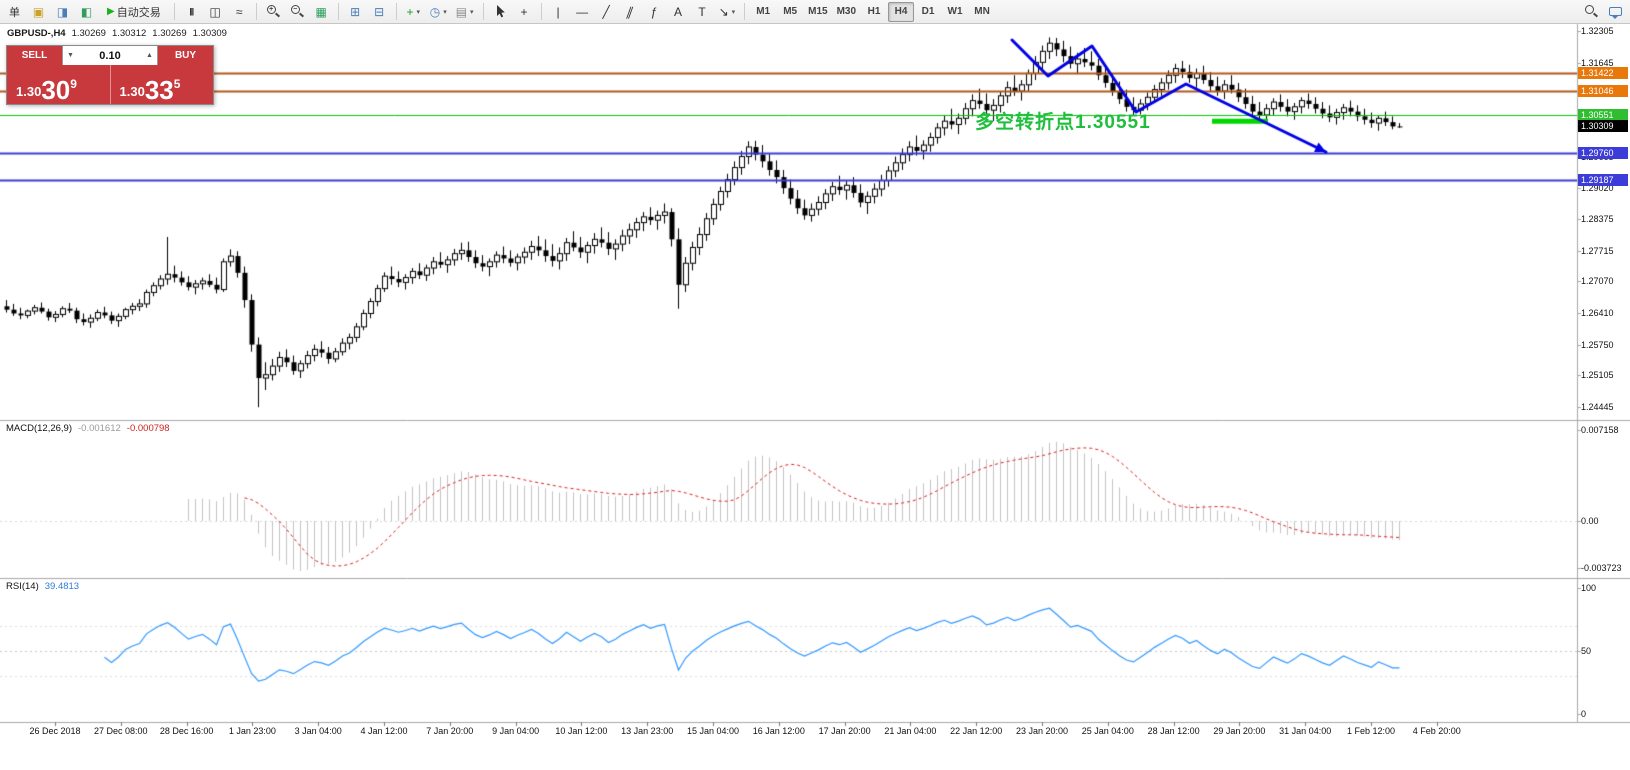  Describe the element at coordinates (723, 11) in the screenshot. I see `arrows-icon: ↘` at that location.